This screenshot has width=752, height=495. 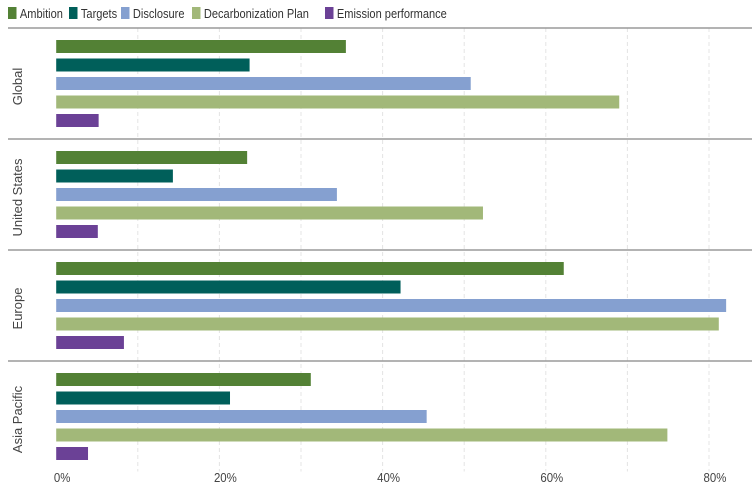 What do you see at coordinates (715, 477) in the screenshot?
I see `x-tick-label: 80%` at bounding box center [715, 477].